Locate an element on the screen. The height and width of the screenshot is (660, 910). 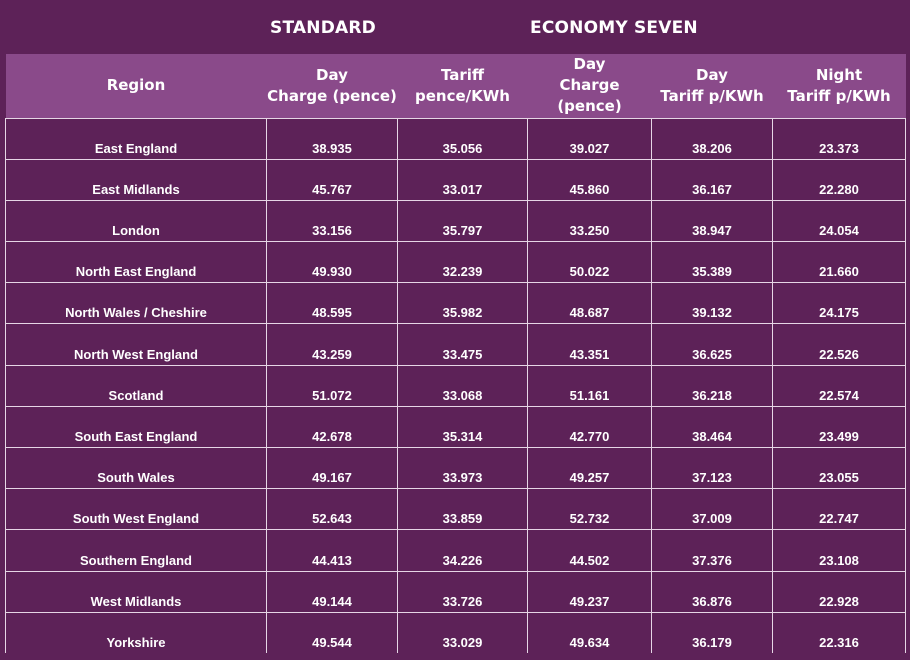
cell-standard-tariff: 33.859 is located at coordinates (462, 509).